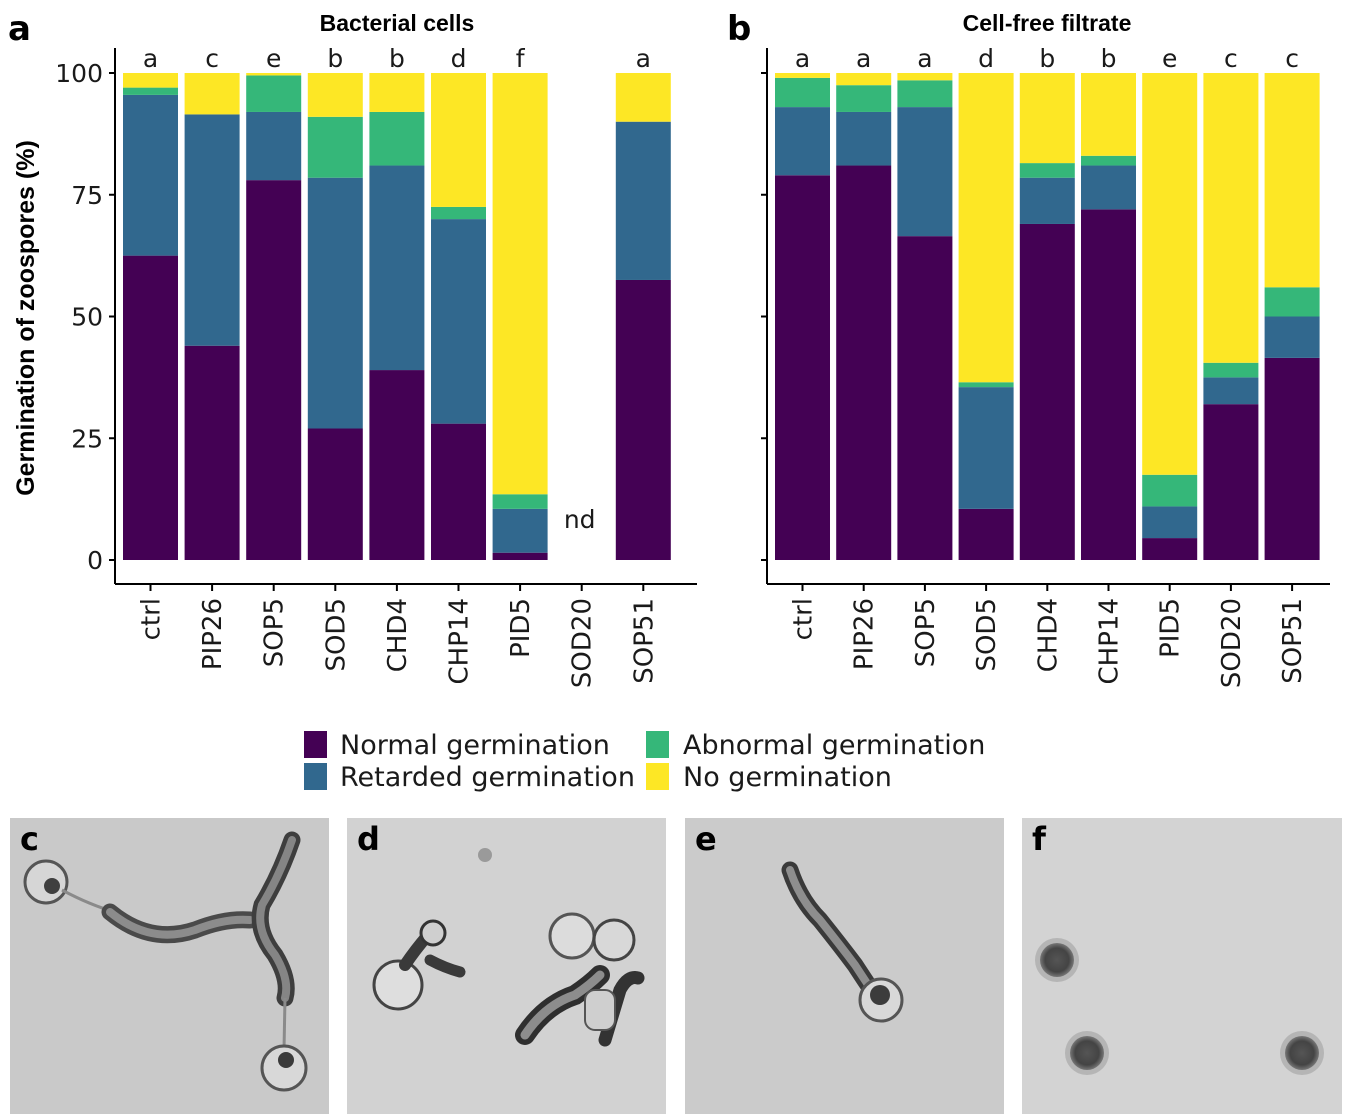  I want to click on not-determined-annotation: nd, so click(580, 519).